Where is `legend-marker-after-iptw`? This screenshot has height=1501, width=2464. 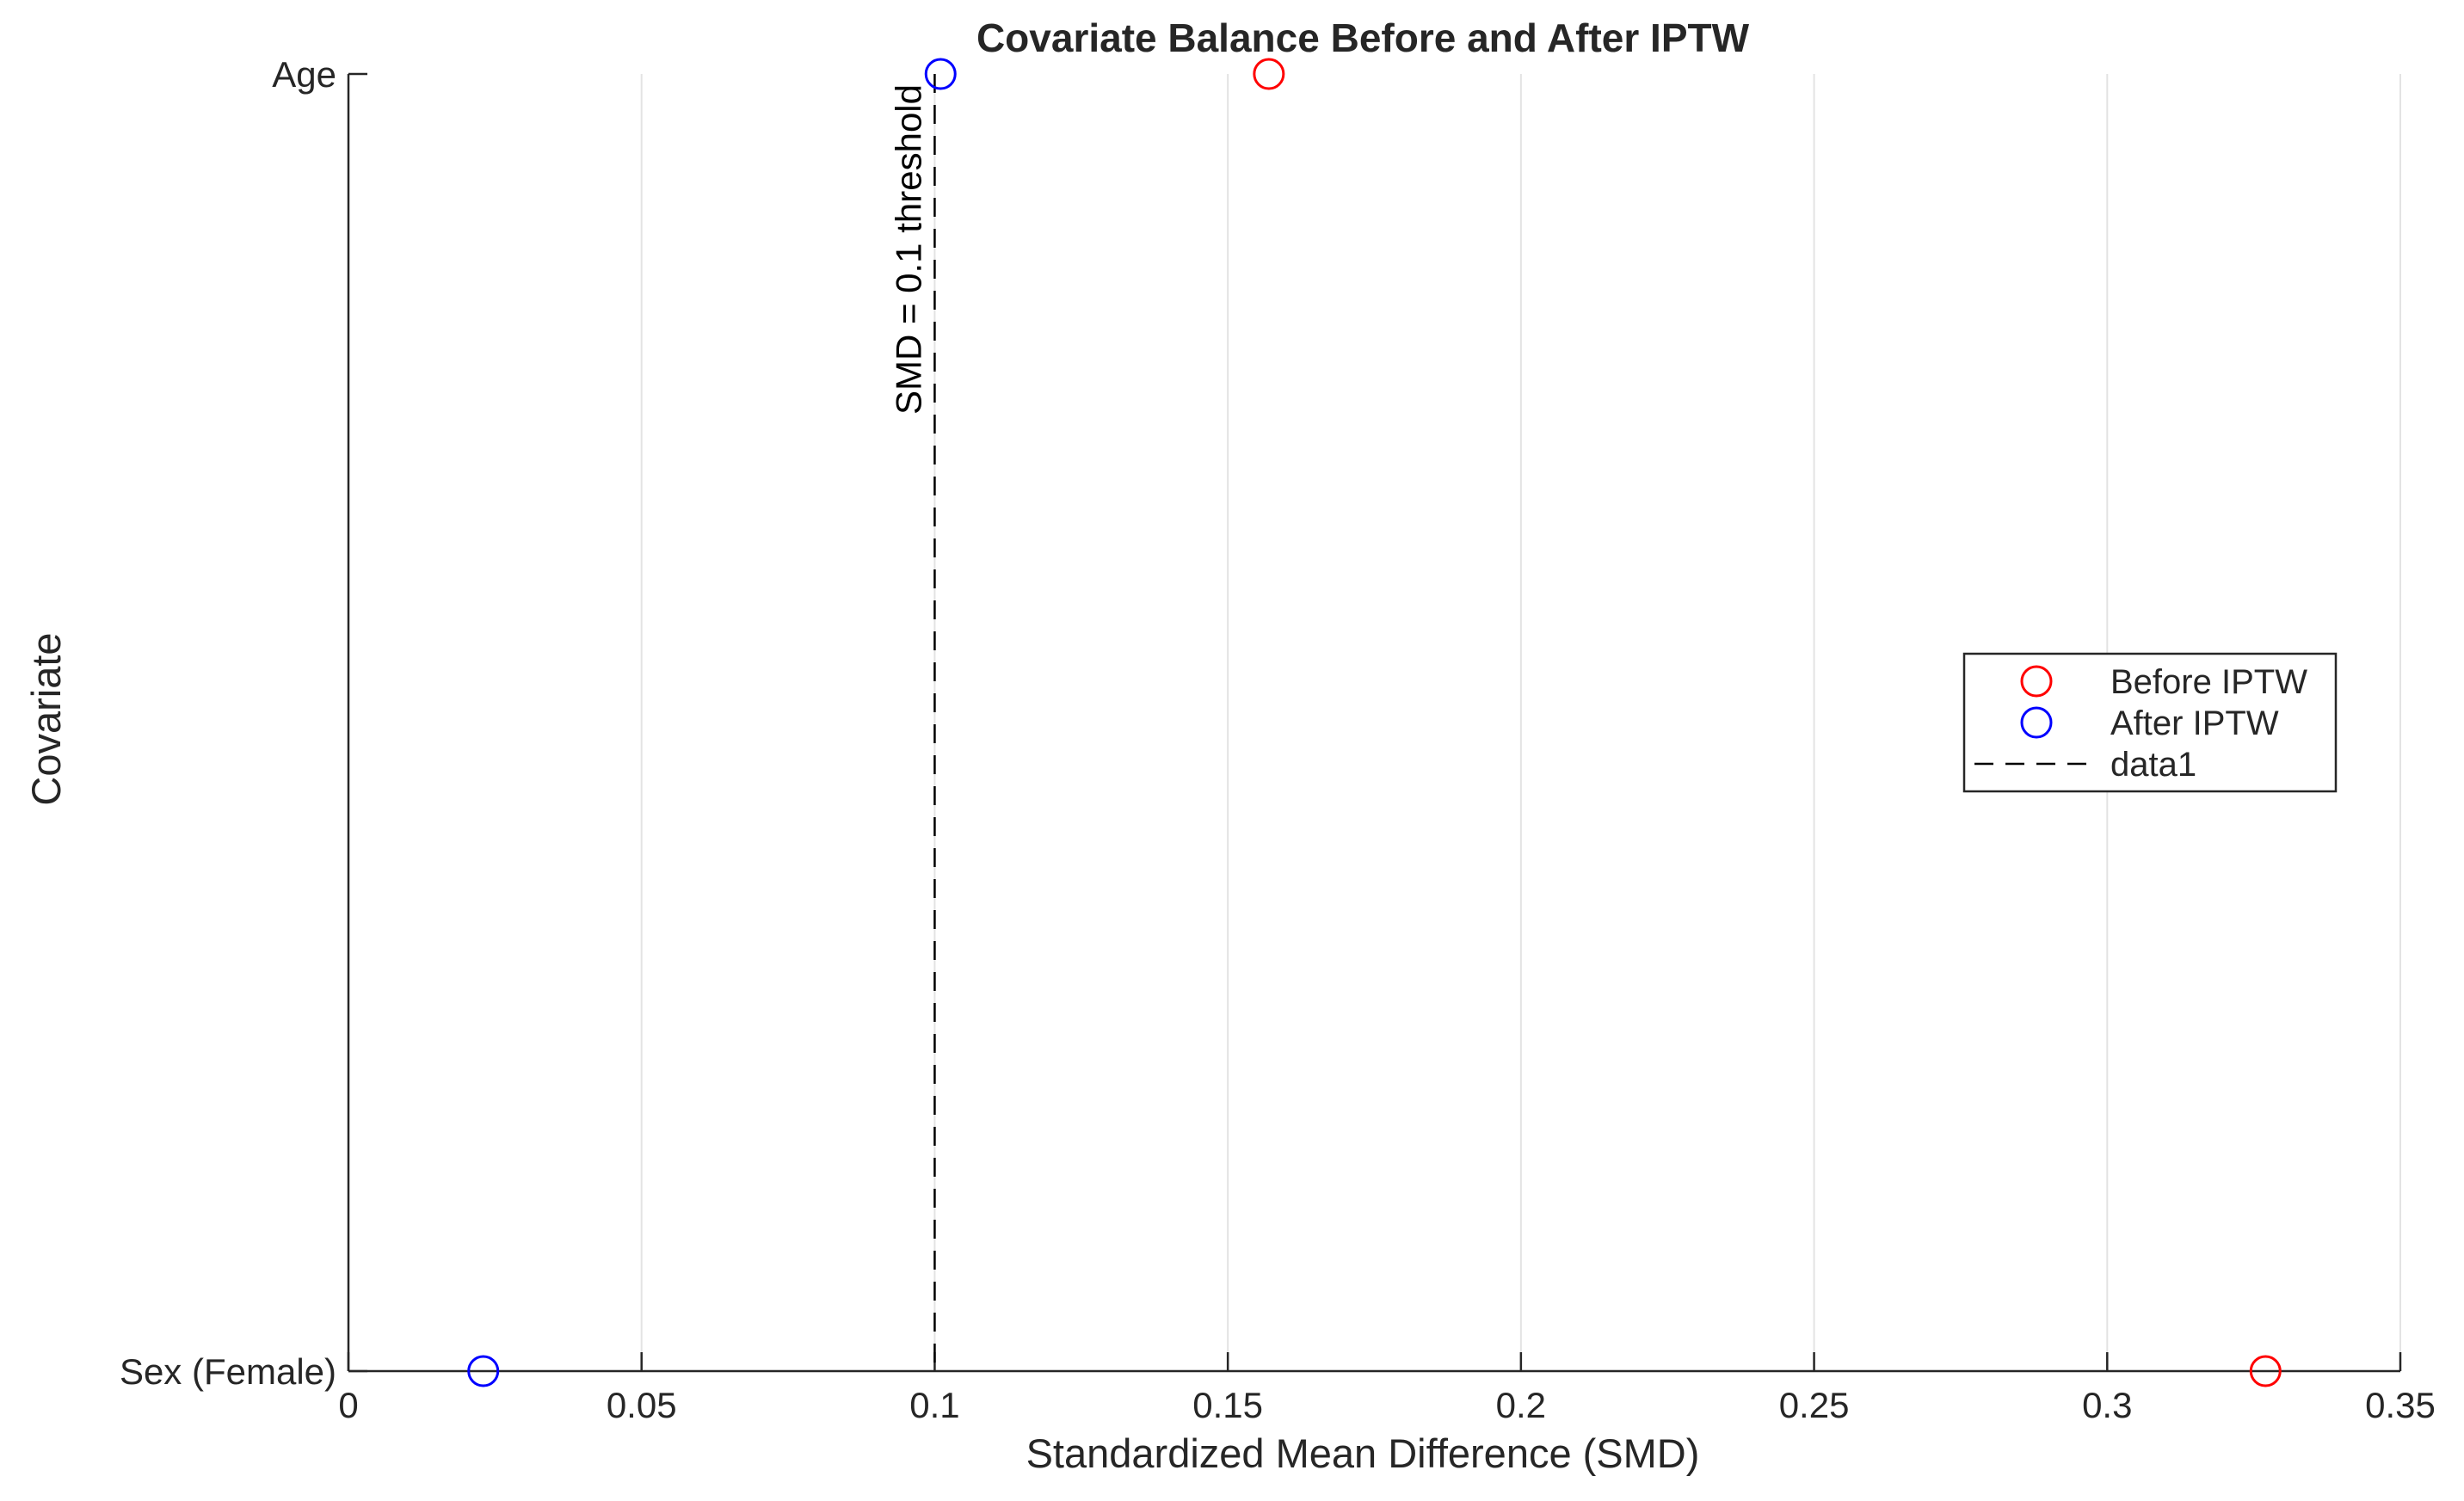
legend-marker-after-iptw is located at coordinates (2037, 723).